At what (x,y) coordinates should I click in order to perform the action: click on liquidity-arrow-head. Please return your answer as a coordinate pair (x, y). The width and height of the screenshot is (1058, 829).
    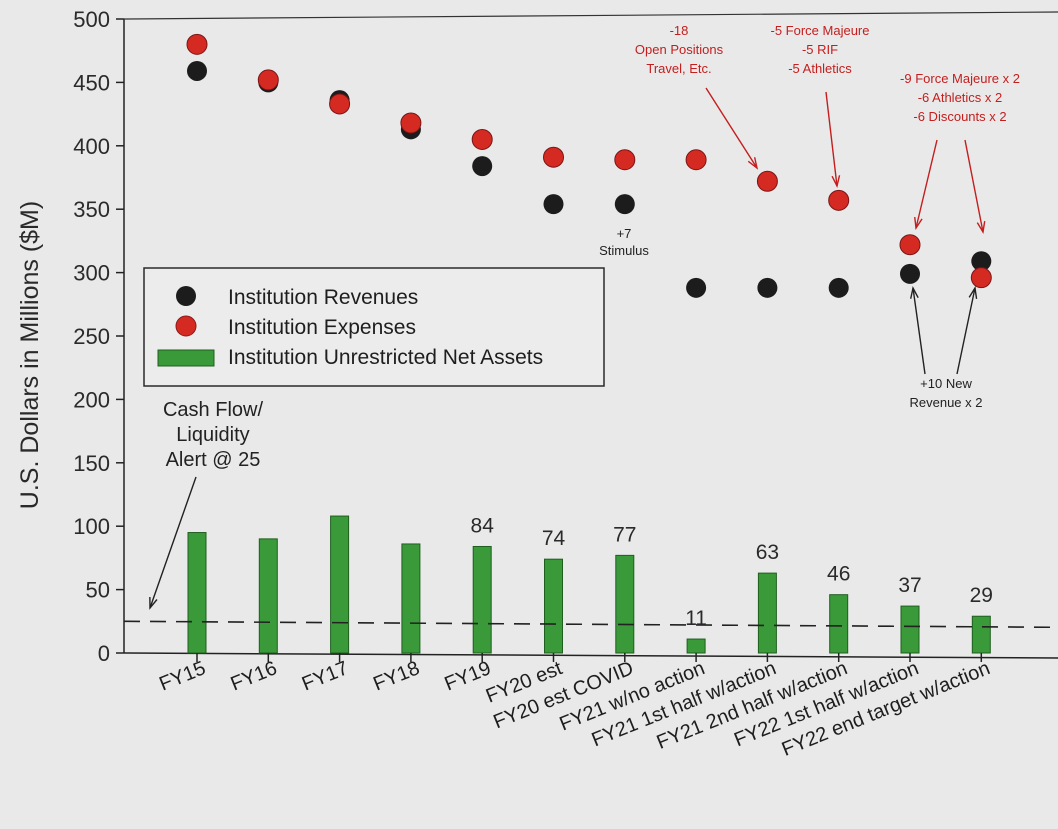
    Looking at the image, I should click on (153, 603).